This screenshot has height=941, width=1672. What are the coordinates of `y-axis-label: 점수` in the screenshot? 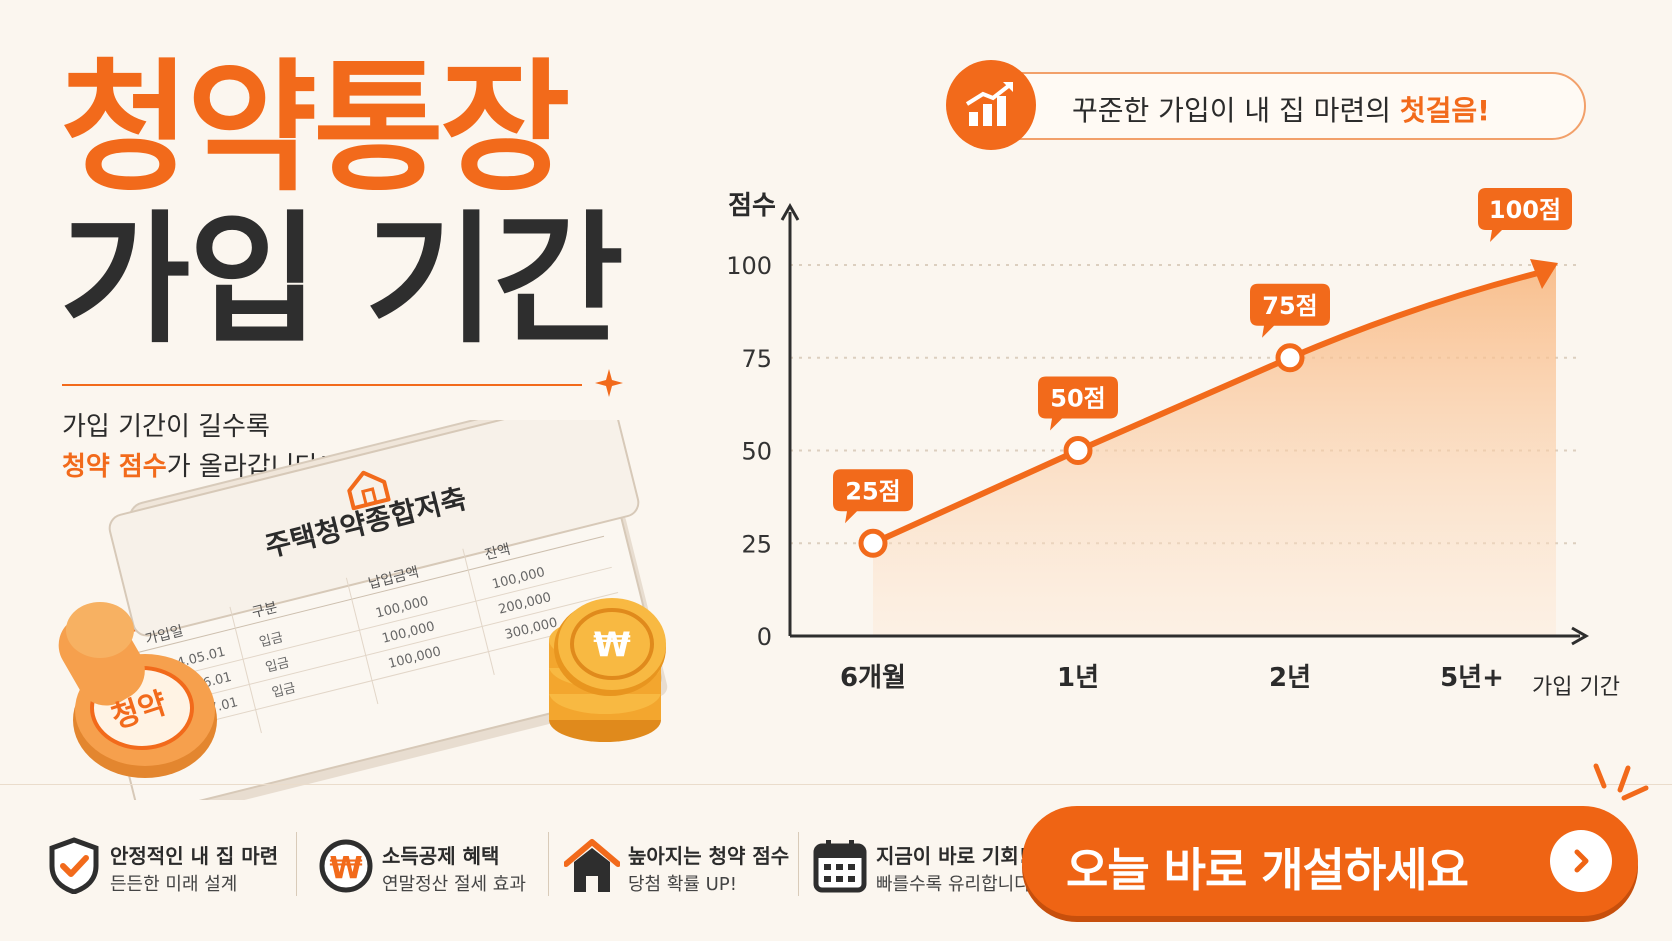 It's located at (752, 206).